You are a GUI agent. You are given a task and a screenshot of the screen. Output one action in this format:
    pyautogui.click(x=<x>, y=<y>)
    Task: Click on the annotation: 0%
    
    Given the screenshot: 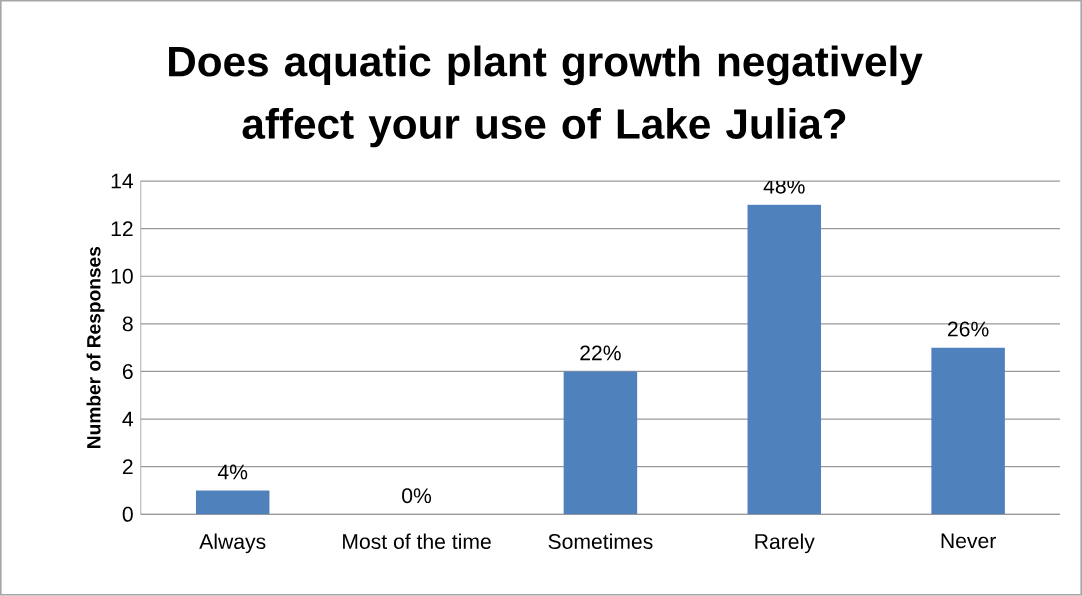 What is the action you would take?
    pyautogui.click(x=417, y=496)
    